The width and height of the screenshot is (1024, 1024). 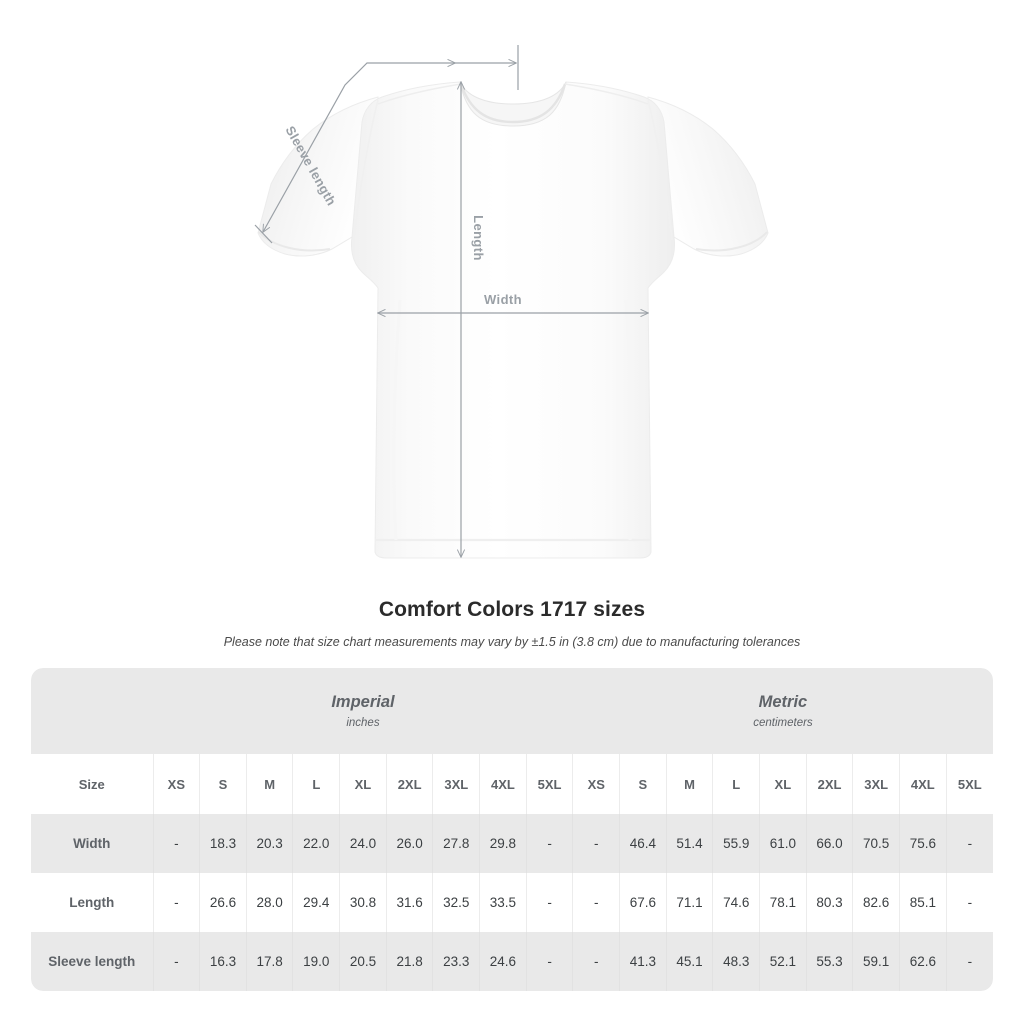 I want to click on cell-length-metric-2xl: 80.3, so click(x=829, y=902).